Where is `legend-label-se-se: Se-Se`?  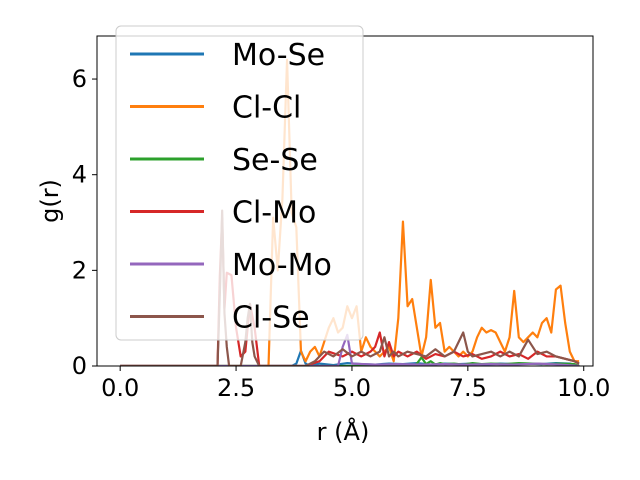
legend-label-se-se: Se-Se is located at coordinates (275, 160).